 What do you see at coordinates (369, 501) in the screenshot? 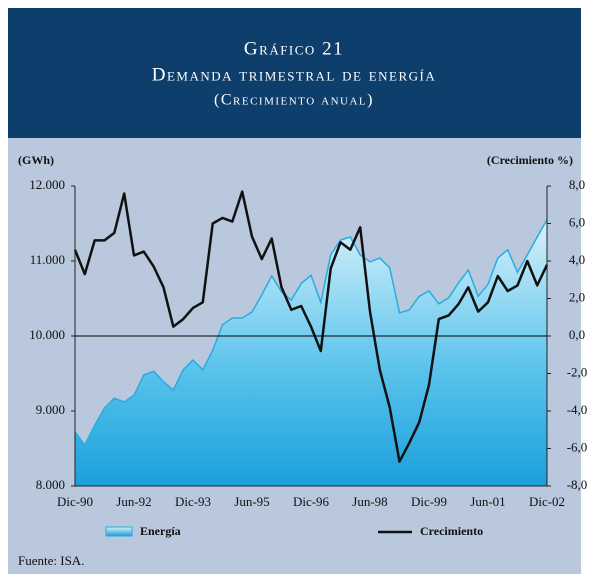
I see `x-tick-label: Jun-98` at bounding box center [369, 501].